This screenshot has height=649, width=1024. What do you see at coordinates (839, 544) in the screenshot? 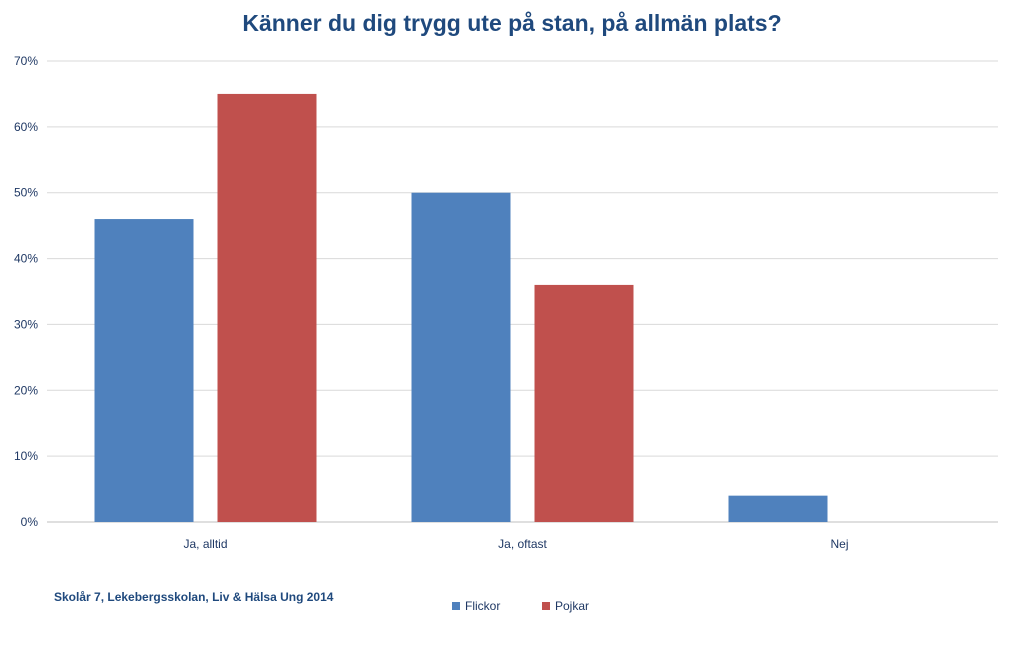
I see `x-category-label: Nej` at bounding box center [839, 544].